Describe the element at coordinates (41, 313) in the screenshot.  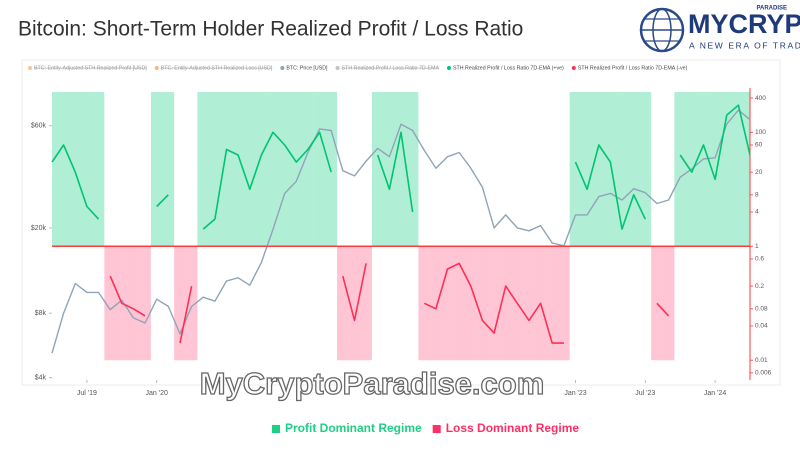
I see `y-tick-label: $8k` at that location.